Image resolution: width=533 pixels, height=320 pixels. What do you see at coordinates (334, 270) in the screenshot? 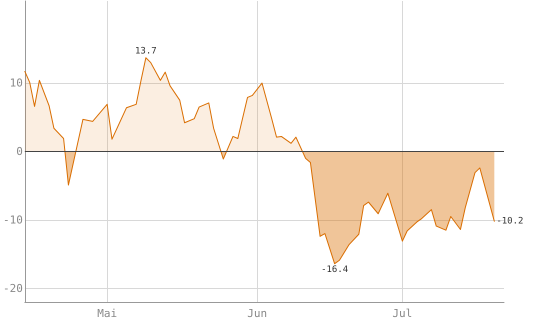
I see `data-label: -16.4` at bounding box center [334, 270].